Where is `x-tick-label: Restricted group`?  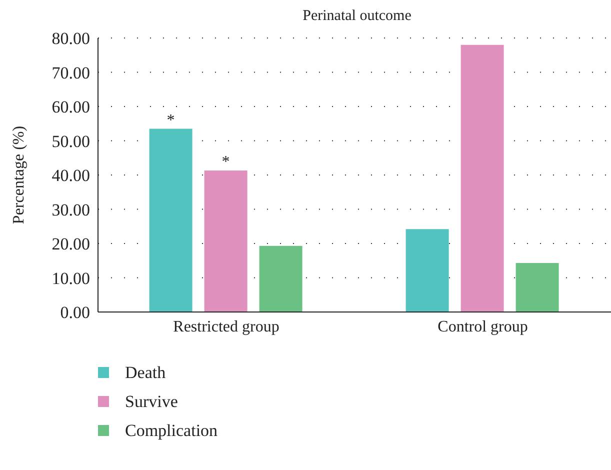
x-tick-label: Restricted group is located at coordinates (226, 327).